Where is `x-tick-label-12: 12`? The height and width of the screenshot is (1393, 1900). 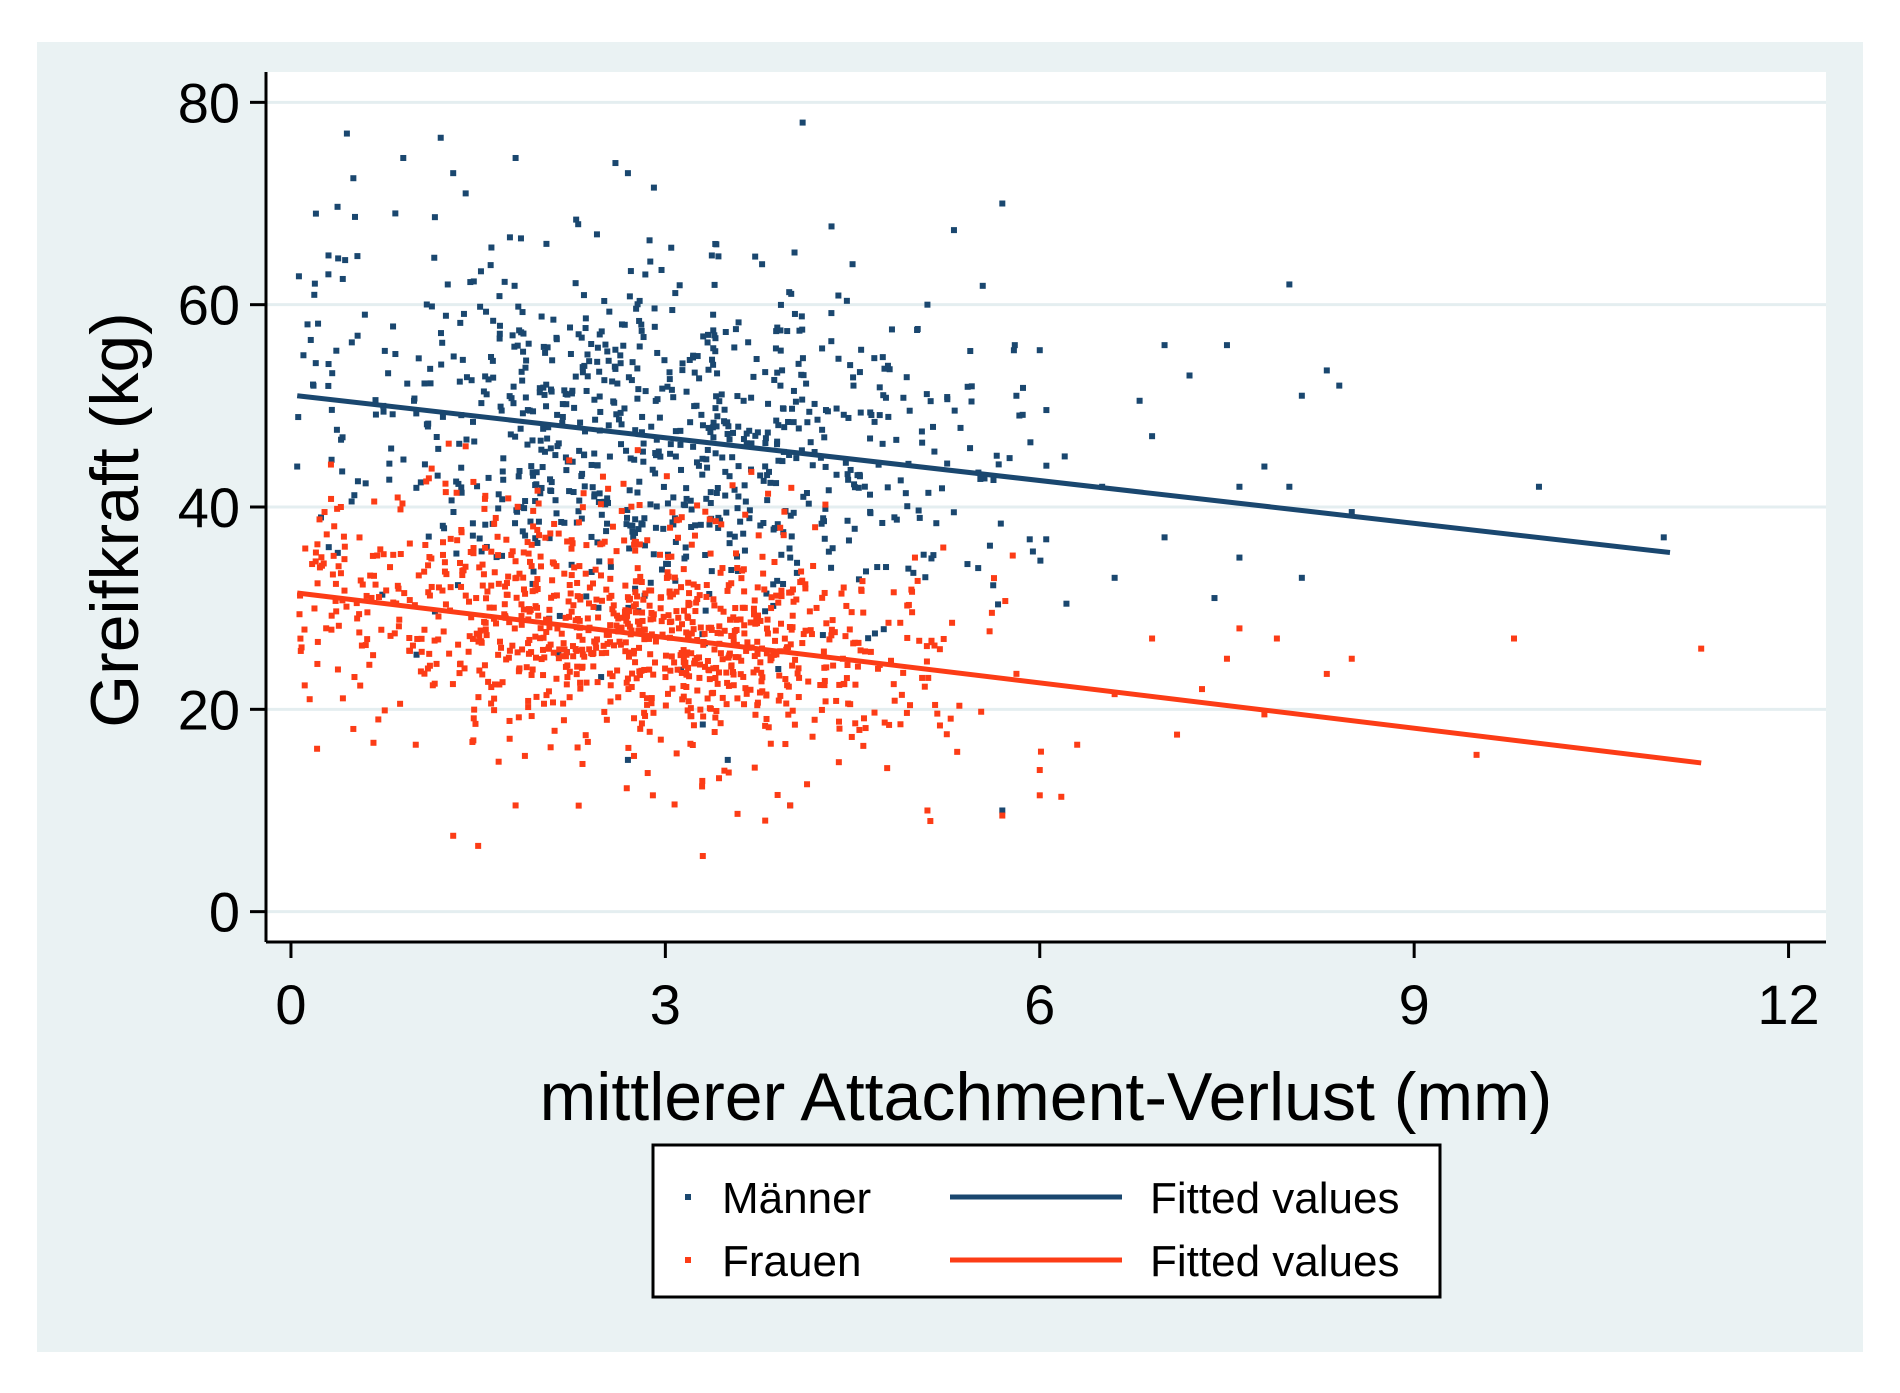 x-tick-label-12: 12 is located at coordinates (1788, 1004).